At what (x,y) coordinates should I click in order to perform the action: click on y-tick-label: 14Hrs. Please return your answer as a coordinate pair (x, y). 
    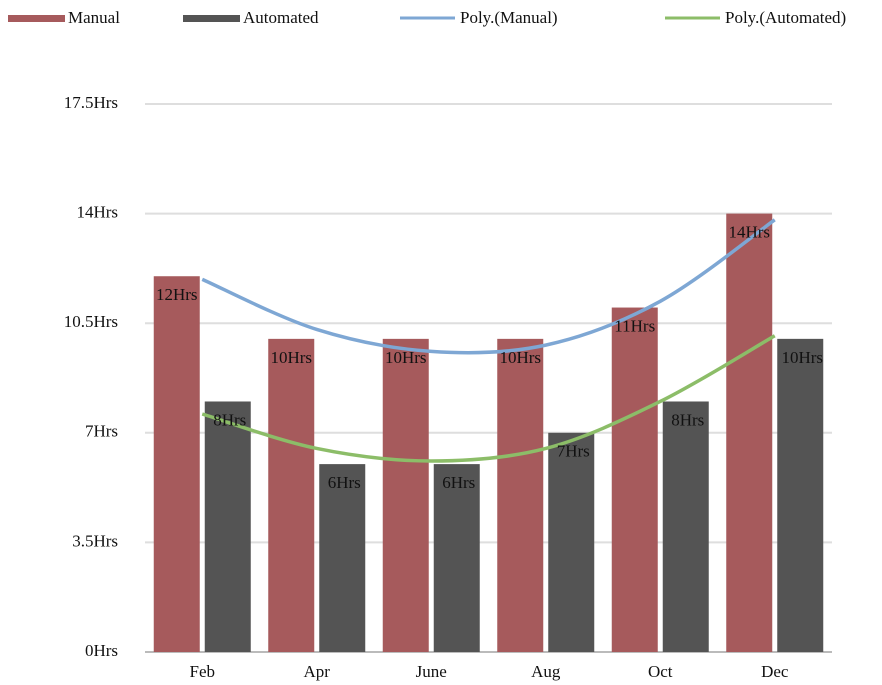
    Looking at the image, I should click on (97, 212).